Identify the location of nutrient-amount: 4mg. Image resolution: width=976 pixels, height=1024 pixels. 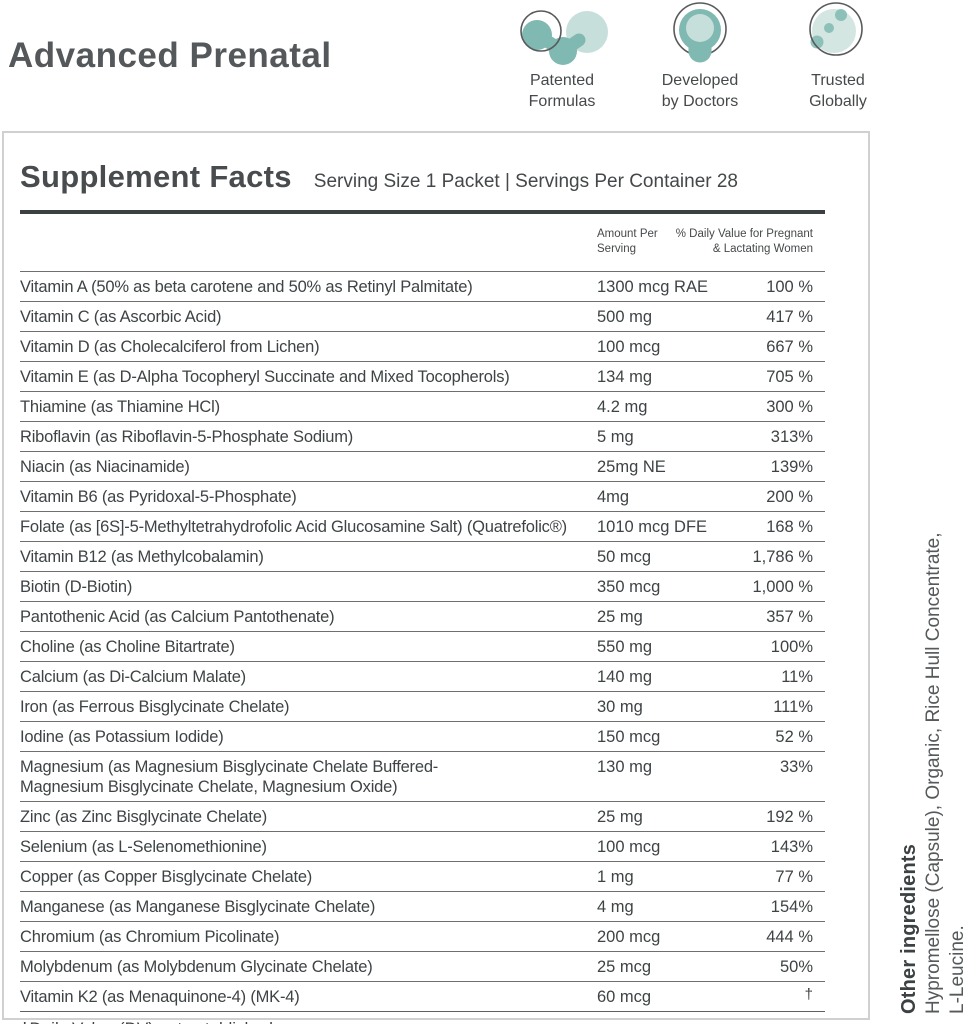
(613, 497).